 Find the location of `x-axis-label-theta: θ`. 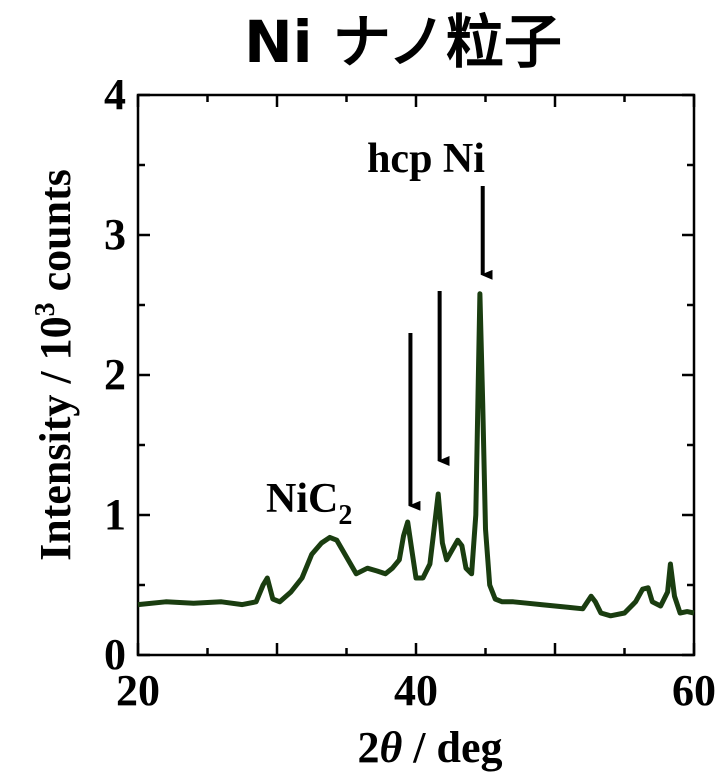

x-axis-label-theta: θ is located at coordinates (390, 747).